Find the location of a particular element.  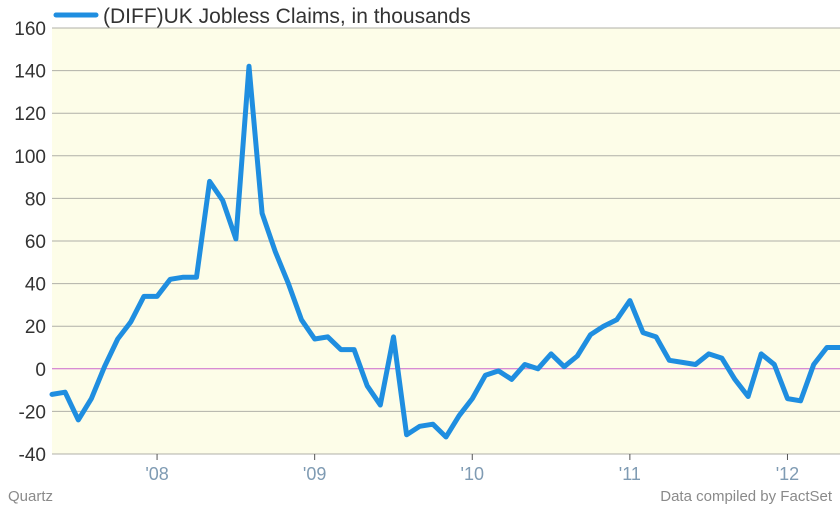

x-tick-label: '08 is located at coordinates (156, 474).